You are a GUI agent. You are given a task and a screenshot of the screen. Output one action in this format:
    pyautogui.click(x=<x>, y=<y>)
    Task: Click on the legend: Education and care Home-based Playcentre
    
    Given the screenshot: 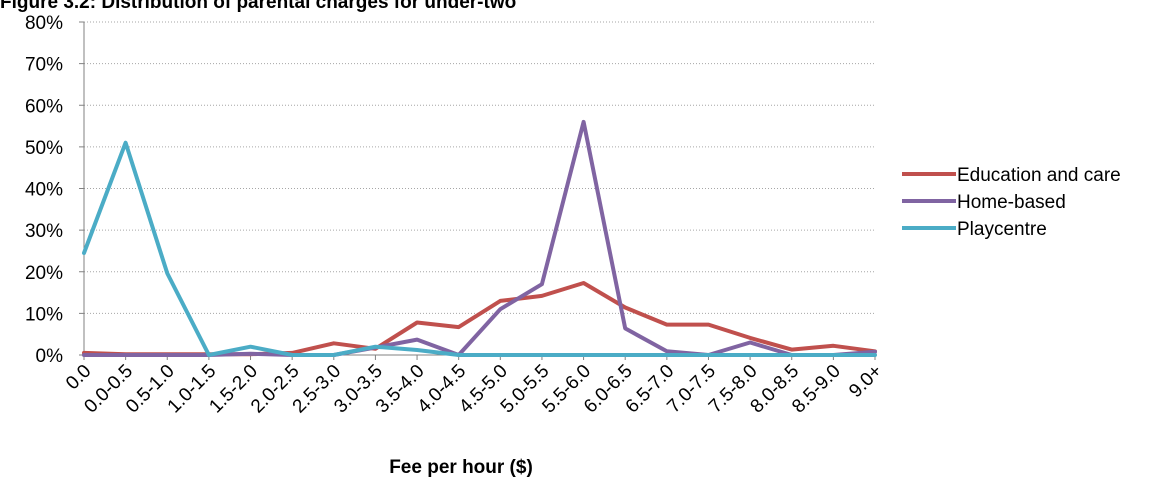 What is the action you would take?
    pyautogui.click(x=1011, y=202)
    